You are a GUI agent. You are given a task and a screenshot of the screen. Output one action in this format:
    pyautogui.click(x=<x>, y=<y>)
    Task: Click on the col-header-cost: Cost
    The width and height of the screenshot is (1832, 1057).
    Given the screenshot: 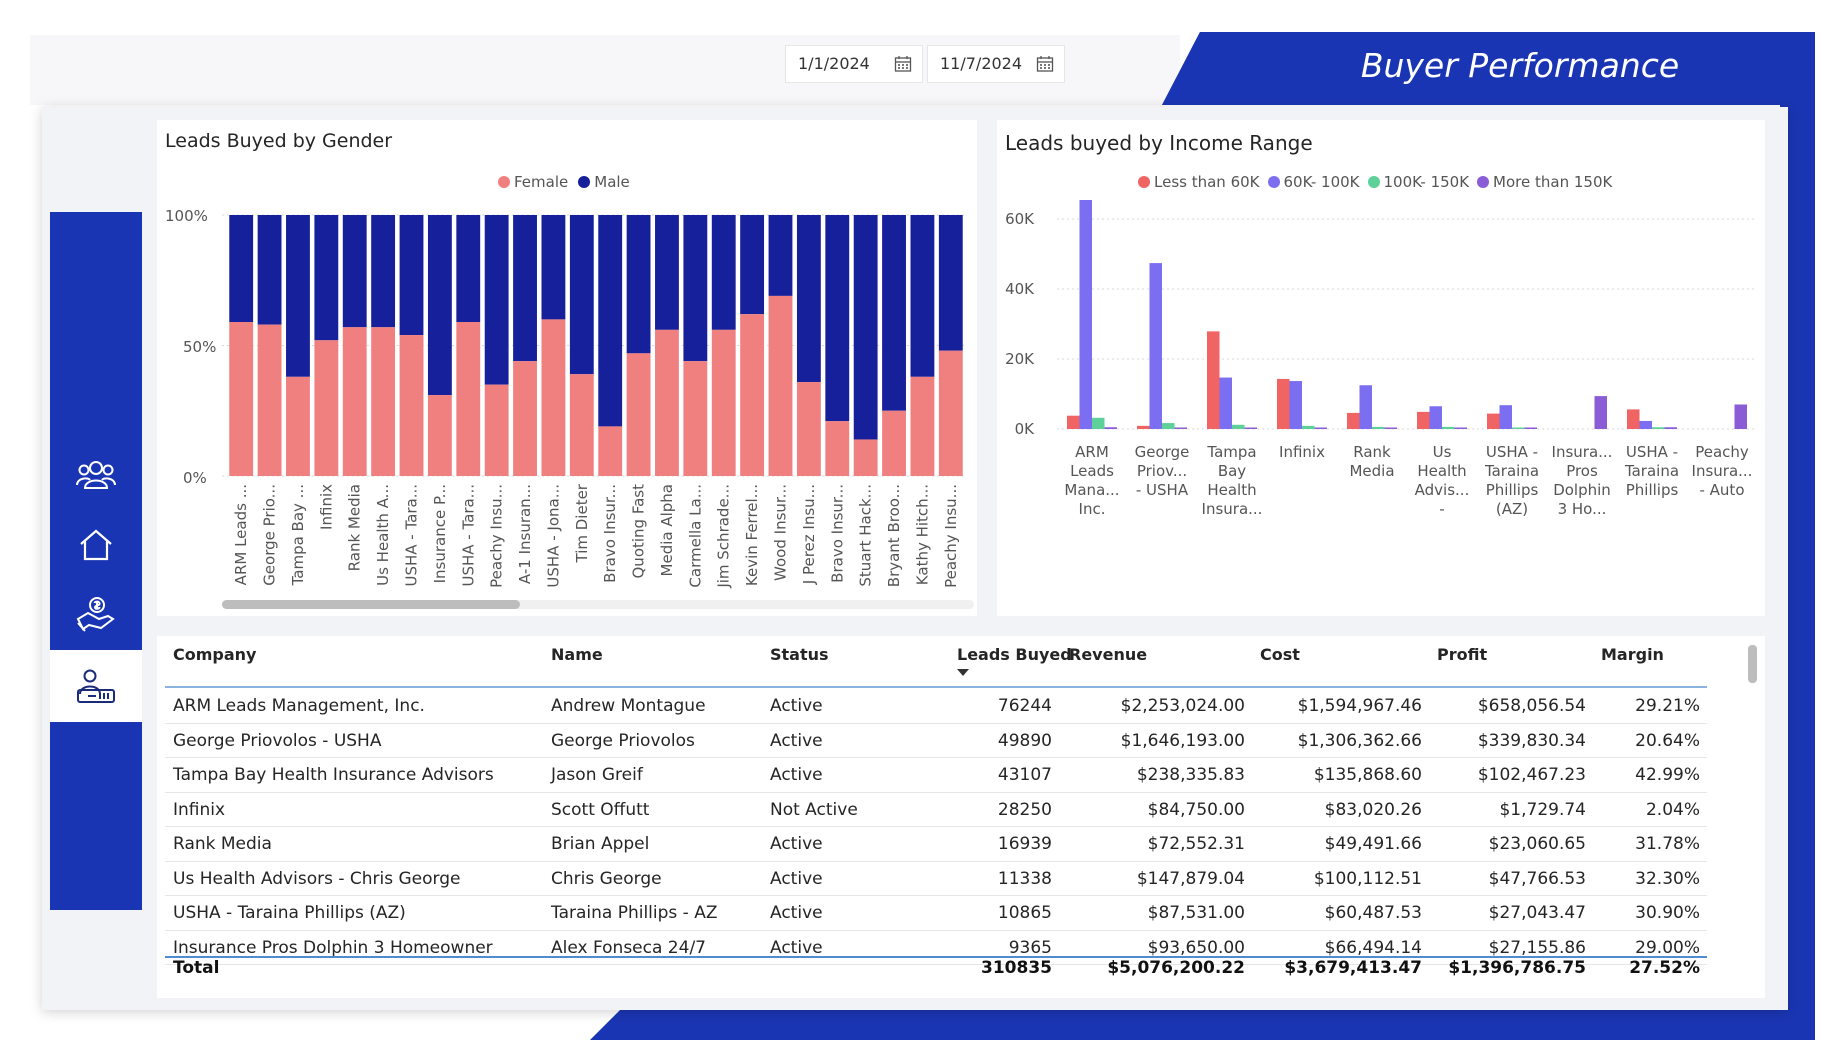 What is the action you would take?
    pyautogui.click(x=1280, y=654)
    